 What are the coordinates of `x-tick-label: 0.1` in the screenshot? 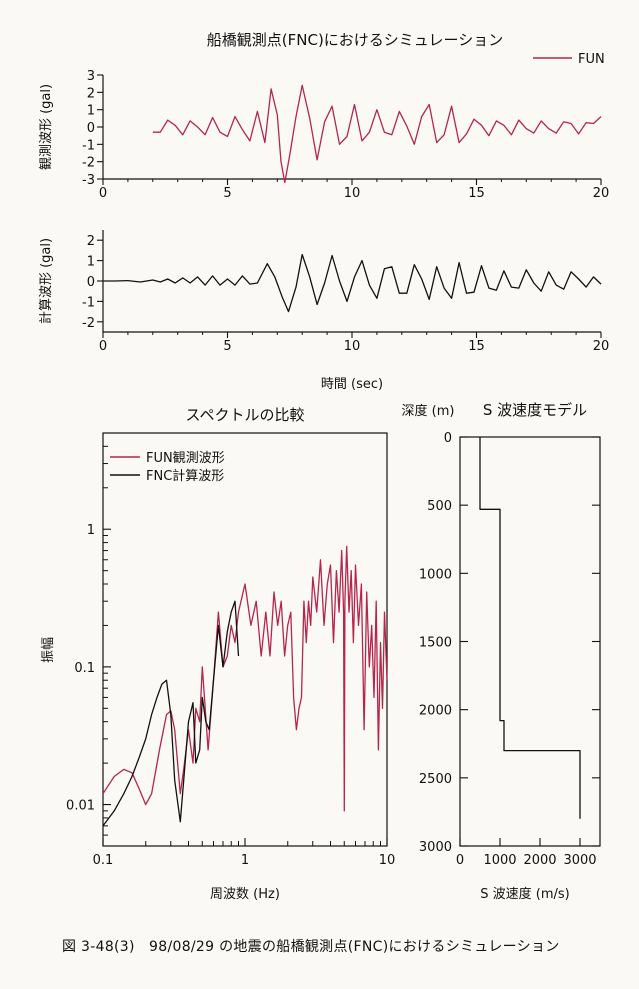 It's located at (103, 860).